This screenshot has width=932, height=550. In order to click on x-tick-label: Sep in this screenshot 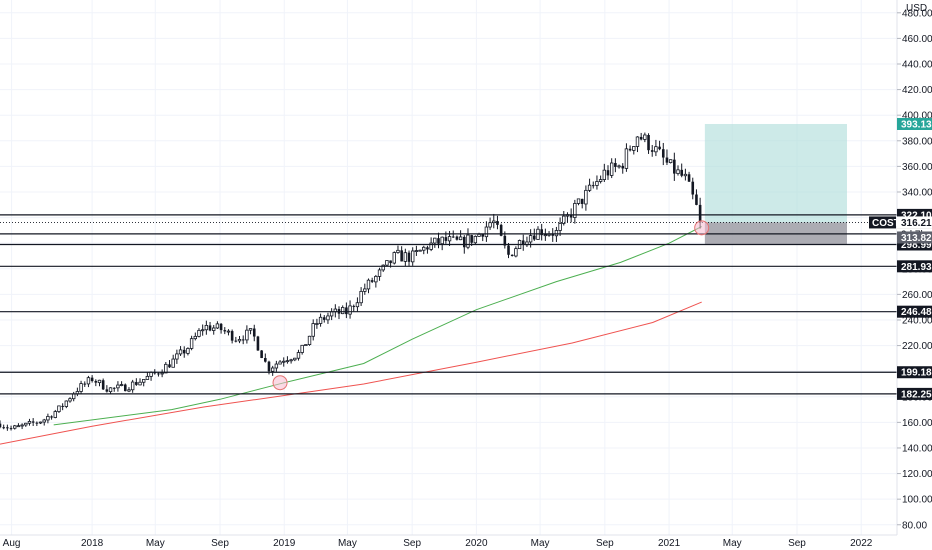, I will do `click(412, 543)`.